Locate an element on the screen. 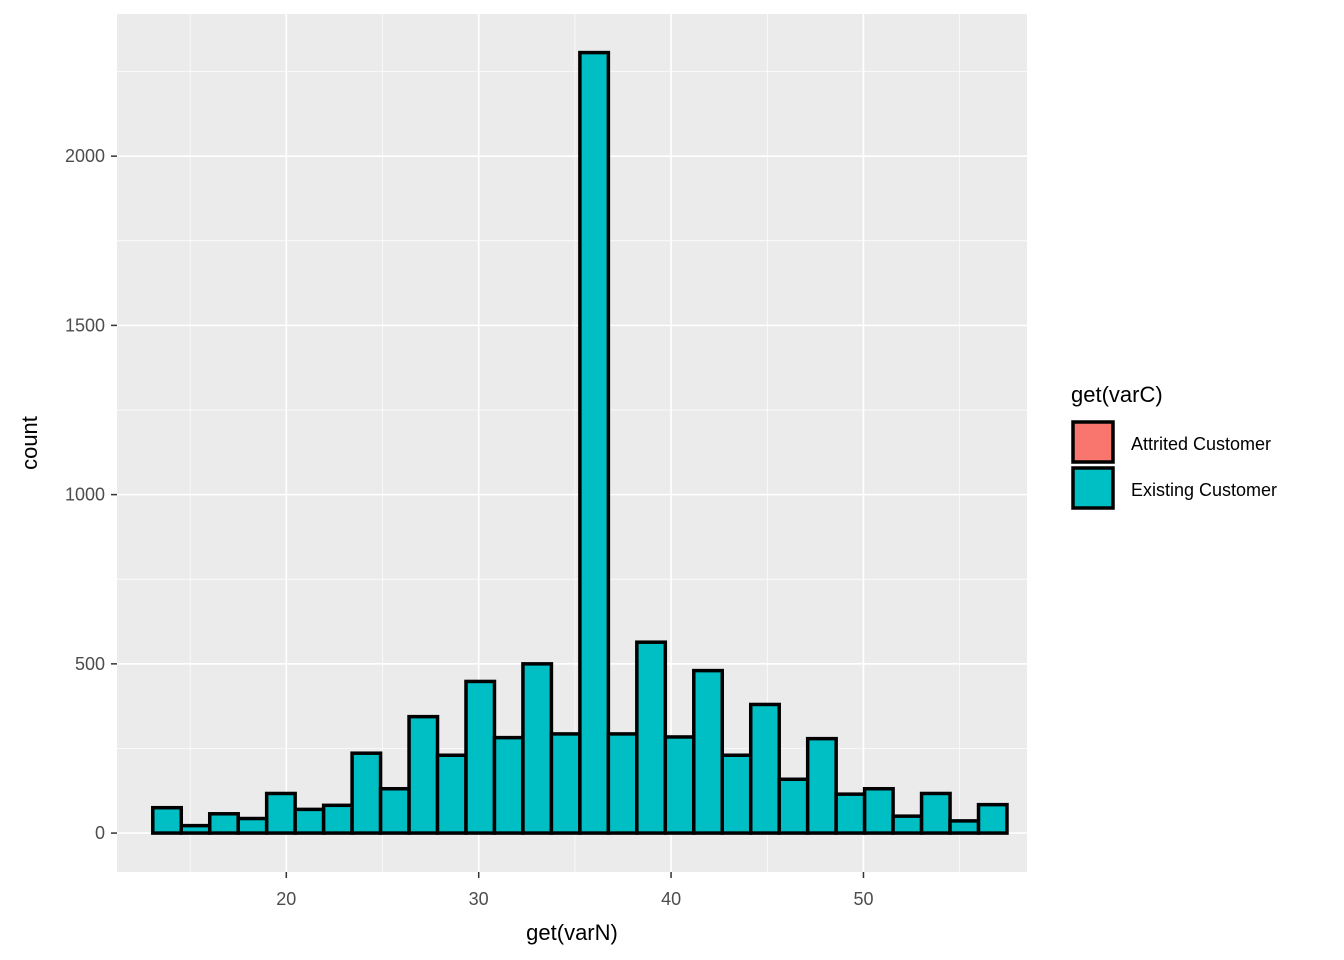 The height and width of the screenshot is (960, 1344). legend-label: Attrited Customer is located at coordinates (1201, 444).